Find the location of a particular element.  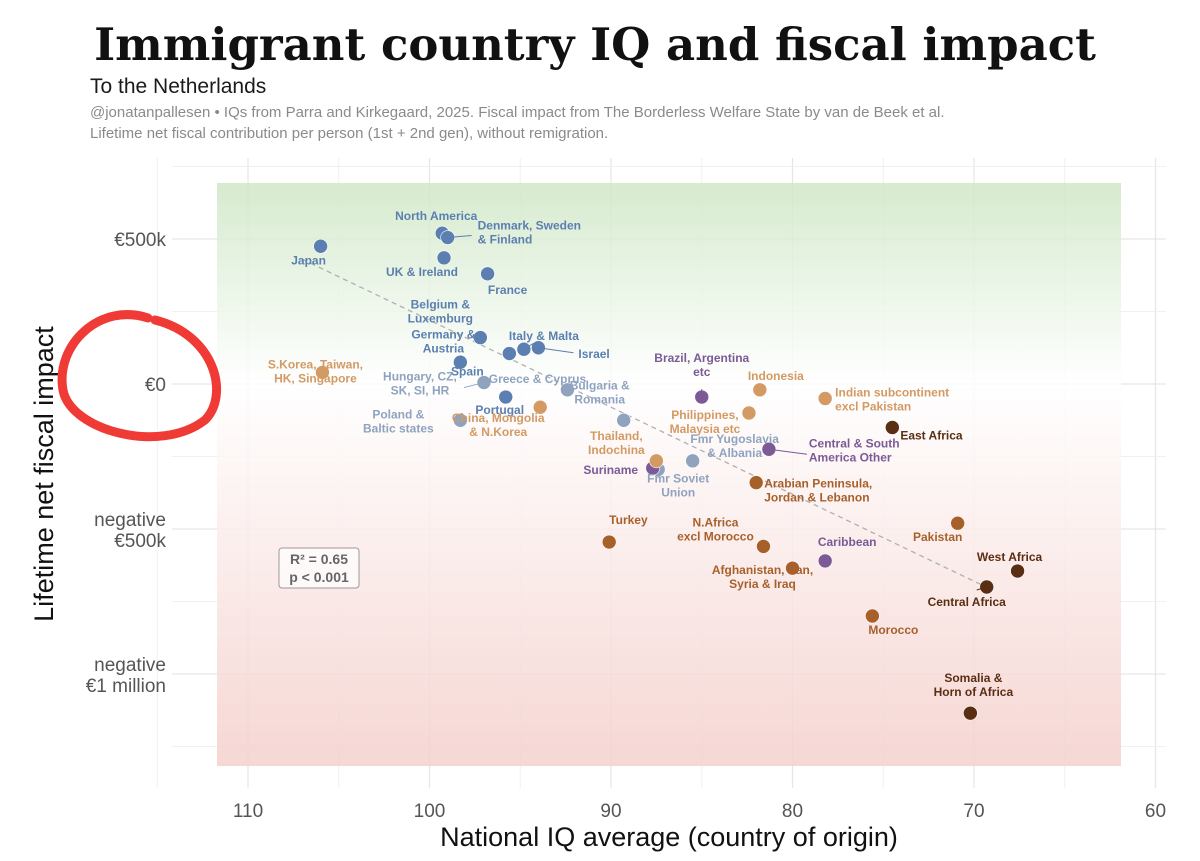

x-tick-label: 70 is located at coordinates (973, 811).